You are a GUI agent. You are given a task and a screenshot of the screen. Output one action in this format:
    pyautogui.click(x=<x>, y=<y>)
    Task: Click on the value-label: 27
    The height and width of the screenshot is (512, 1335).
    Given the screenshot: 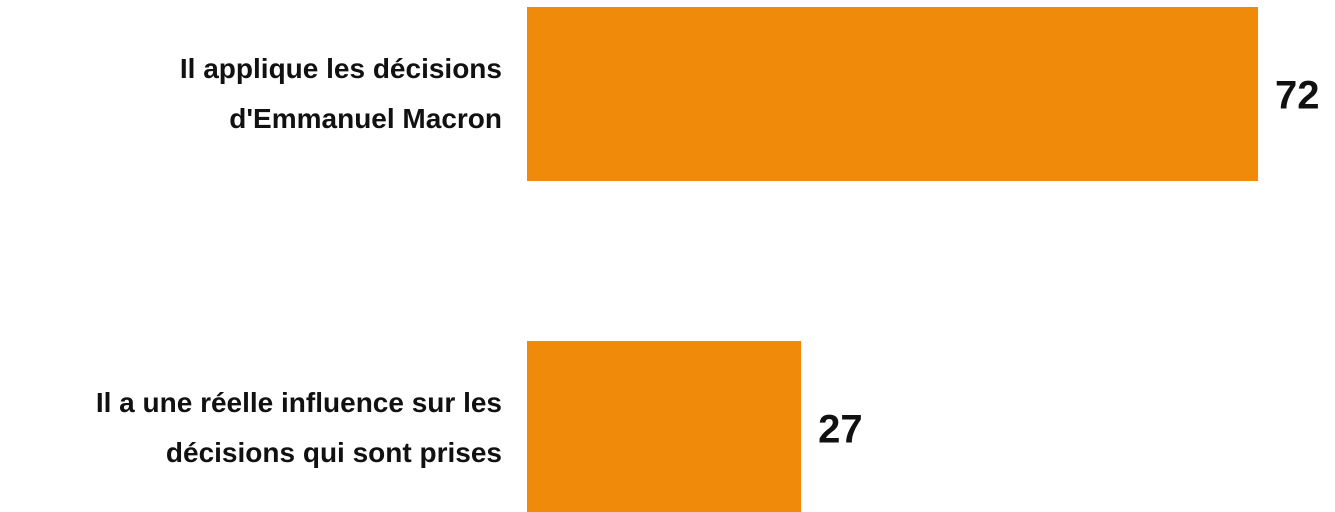 What is the action you would take?
    pyautogui.click(x=840, y=430)
    